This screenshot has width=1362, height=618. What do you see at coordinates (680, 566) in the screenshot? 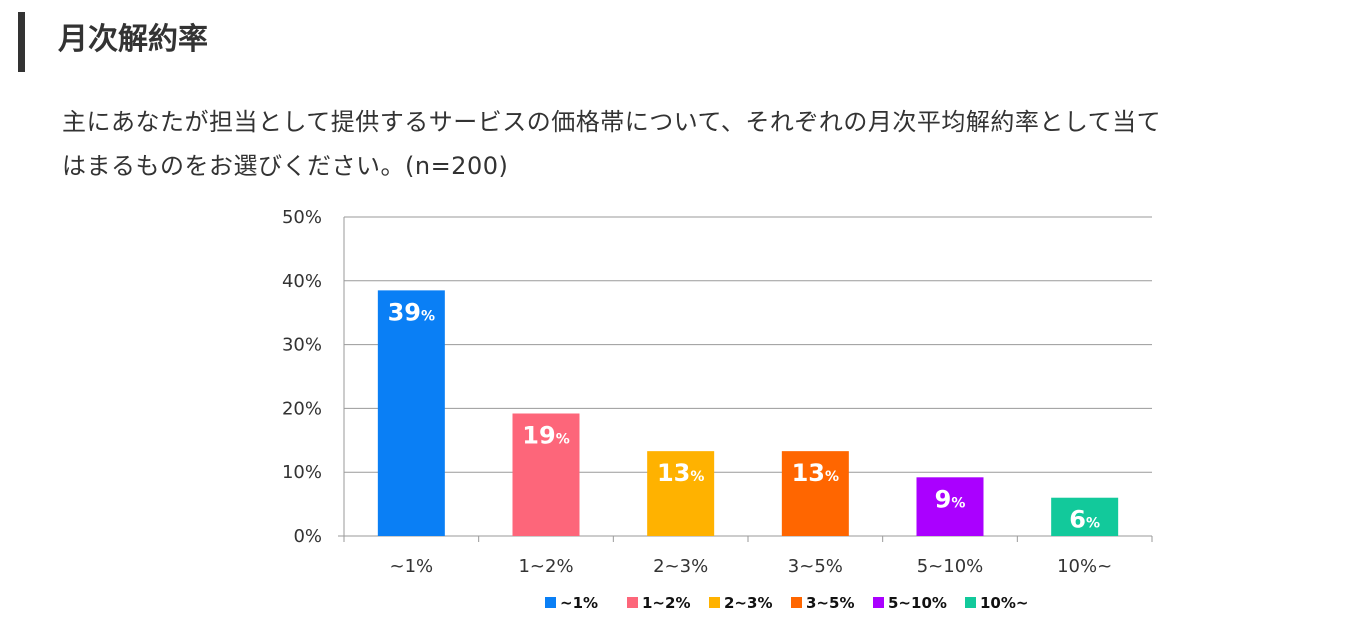
I see `x-category-label: 2~3%` at bounding box center [680, 566].